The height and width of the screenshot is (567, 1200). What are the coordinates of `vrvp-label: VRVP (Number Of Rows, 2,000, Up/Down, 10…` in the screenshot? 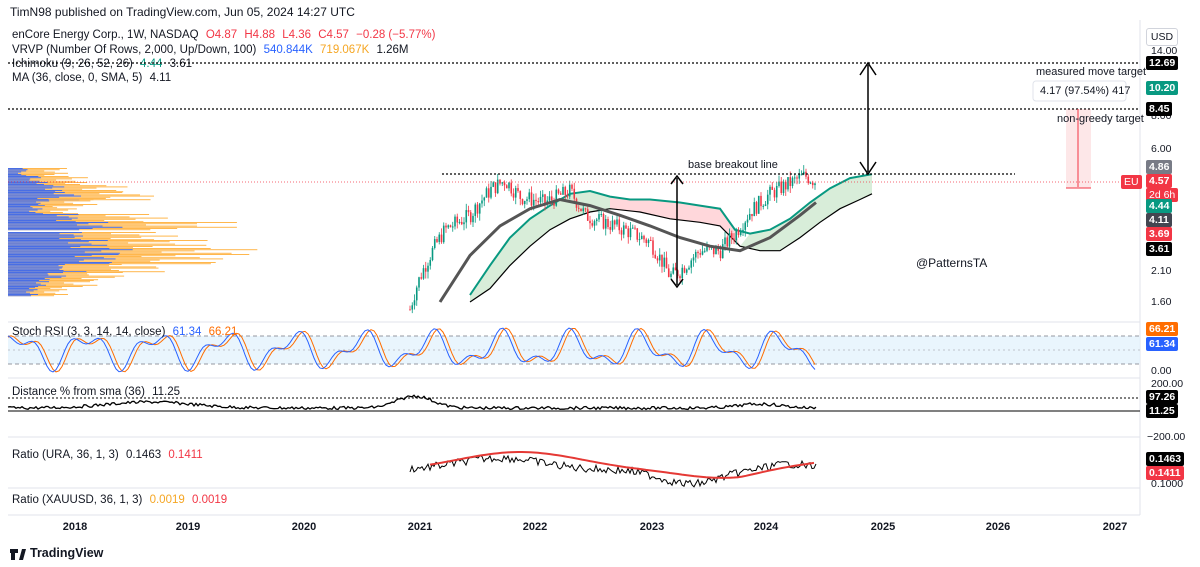 It's located at (134, 50).